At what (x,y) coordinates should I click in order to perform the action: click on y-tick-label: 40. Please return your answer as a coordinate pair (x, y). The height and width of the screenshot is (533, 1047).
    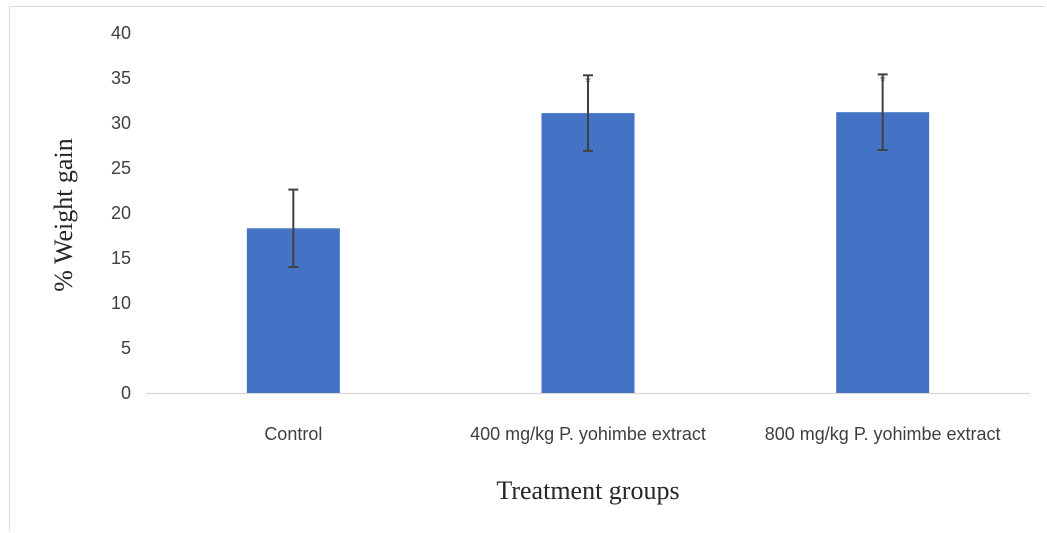
    Looking at the image, I should click on (121, 33).